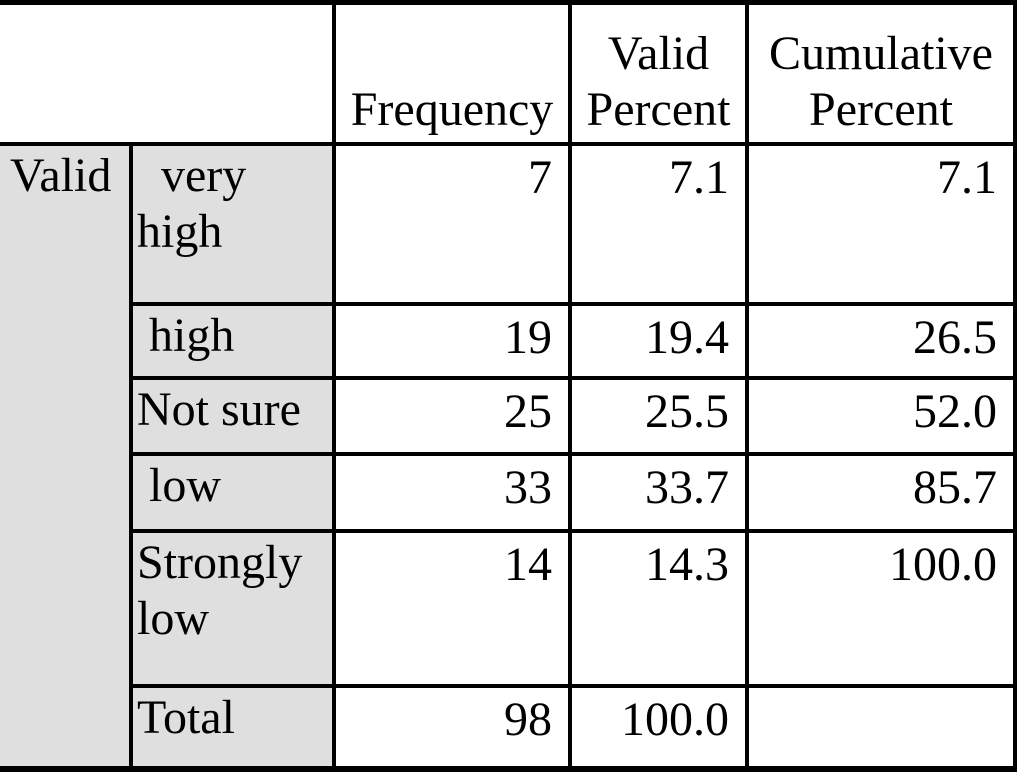 This screenshot has height=774, width=1023. What do you see at coordinates (660, 225) in the screenshot?
I see `valid-percent-cell: 7.1` at bounding box center [660, 225].